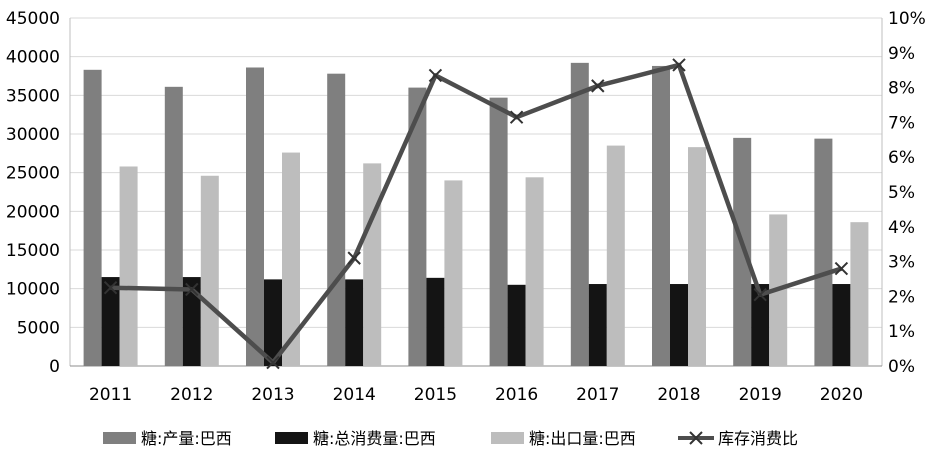 The height and width of the screenshot is (462, 949). What do you see at coordinates (33, 251) in the screenshot?
I see `left-tick-label: 15000` at bounding box center [33, 251].